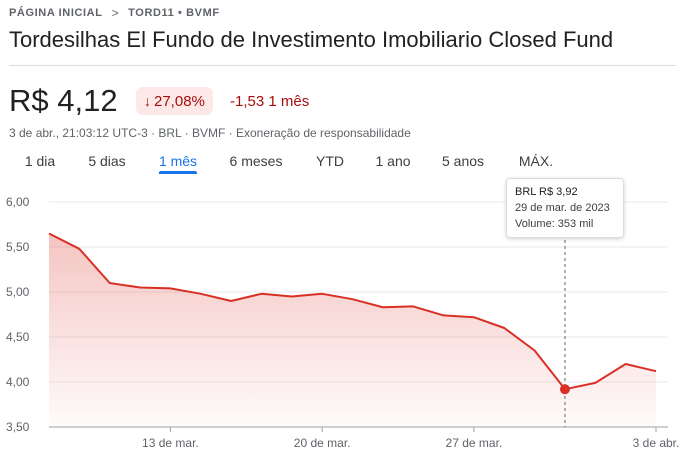 Image resolution: width=685 pixels, height=462 pixels. What do you see at coordinates (536, 161) in the screenshot?
I see `tab-max: MÁX.` at bounding box center [536, 161].